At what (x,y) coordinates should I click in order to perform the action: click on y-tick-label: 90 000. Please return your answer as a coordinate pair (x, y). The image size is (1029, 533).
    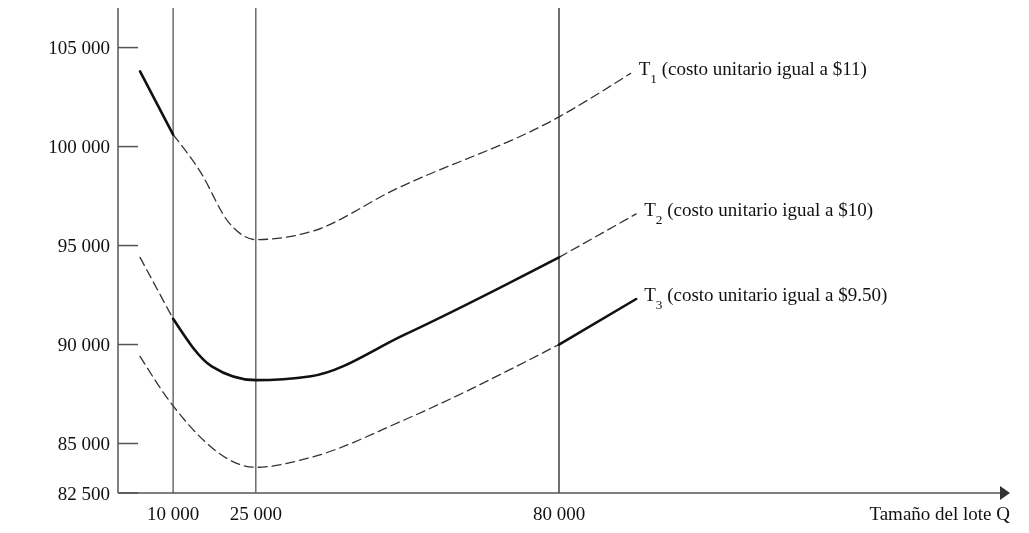
    Looking at the image, I should click on (83, 345).